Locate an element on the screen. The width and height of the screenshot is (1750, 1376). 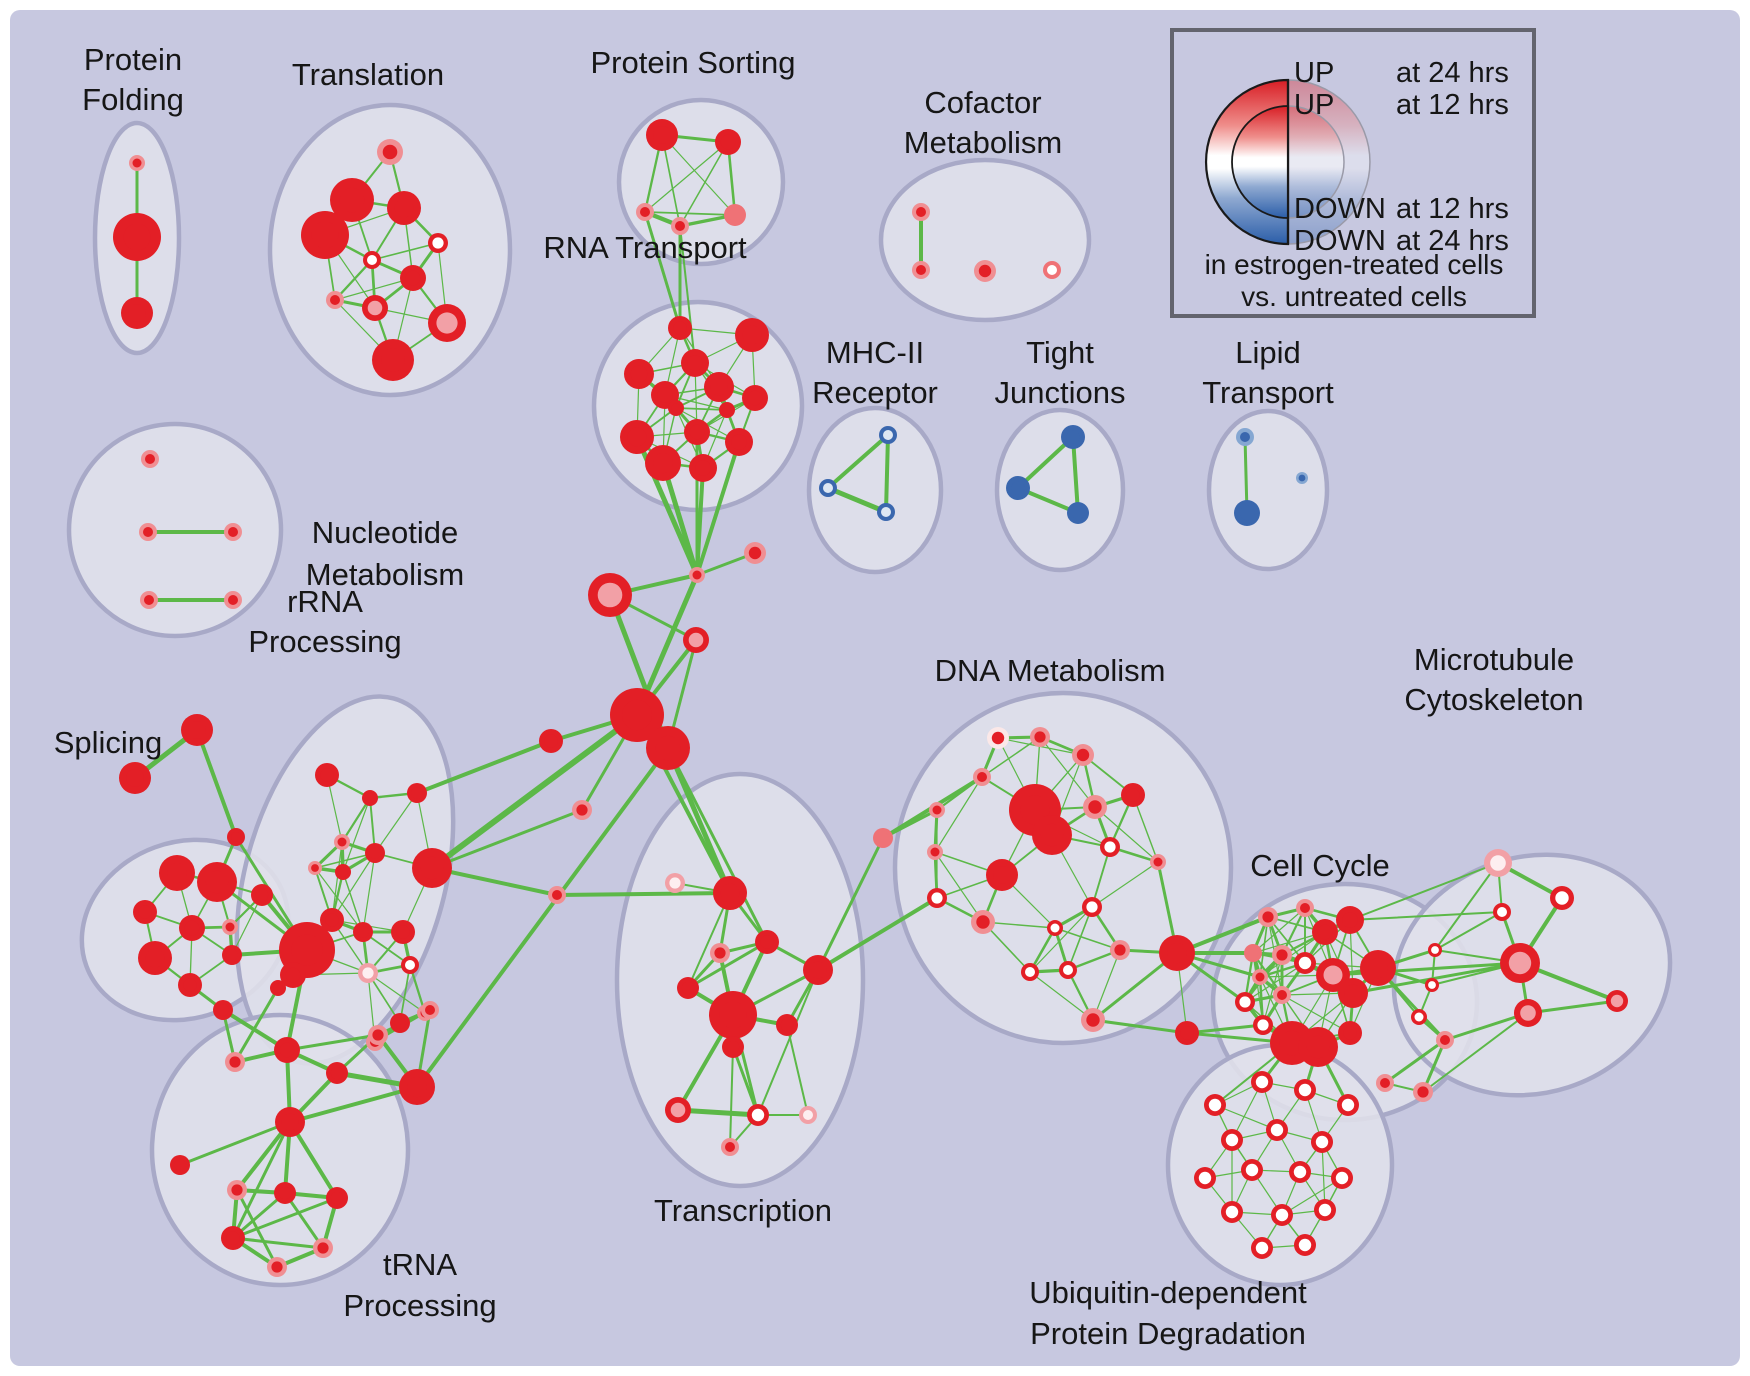
node-P is located at coordinates (1253, 953).